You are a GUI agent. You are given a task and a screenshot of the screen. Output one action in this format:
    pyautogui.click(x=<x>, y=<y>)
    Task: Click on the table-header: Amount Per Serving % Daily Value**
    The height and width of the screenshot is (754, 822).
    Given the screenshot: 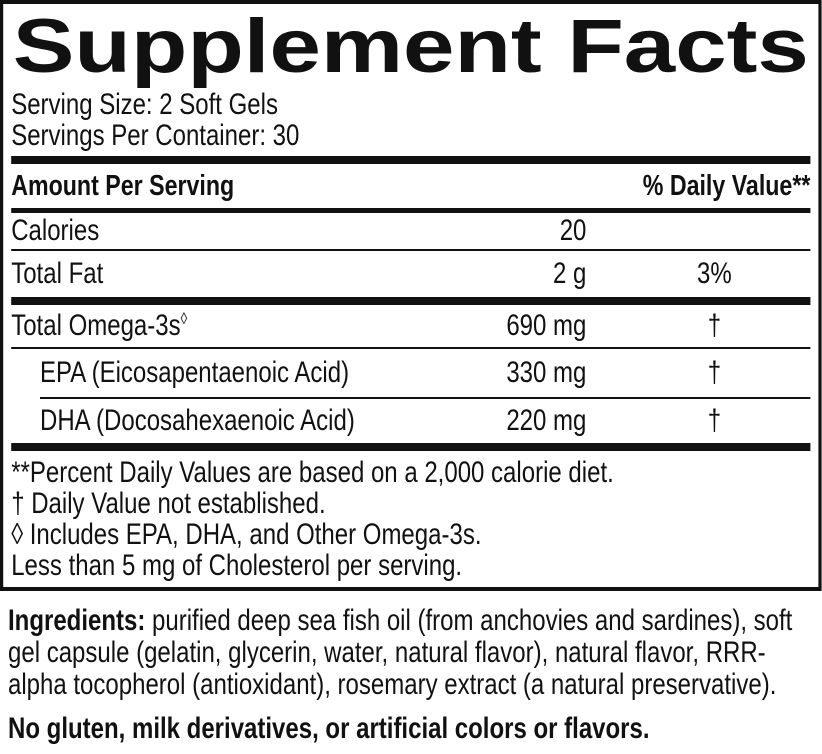 What is the action you would take?
    pyautogui.click(x=410, y=186)
    